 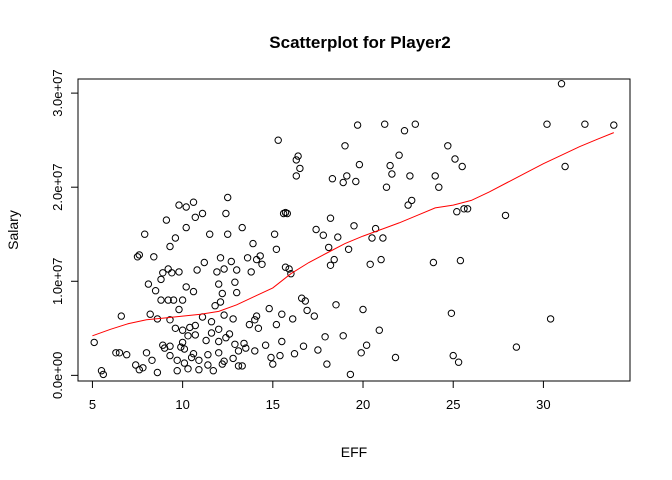 What do you see at coordinates (57, 187) in the screenshot?
I see `y-tick-label: 2.0e+07` at bounding box center [57, 187].